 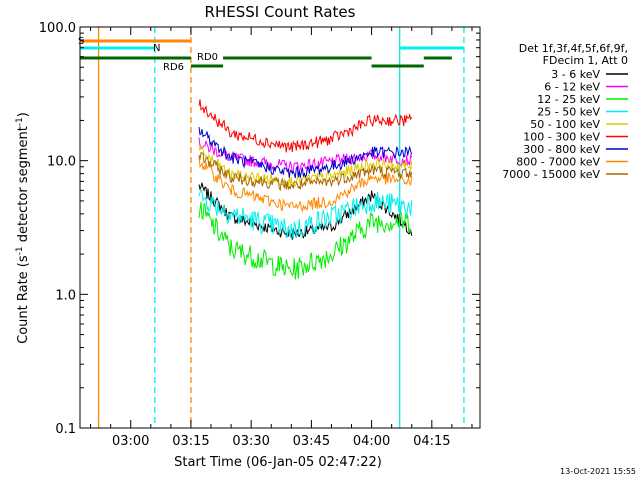 I want to click on legend-label: 800 - 7000 keV, so click(x=558, y=162).